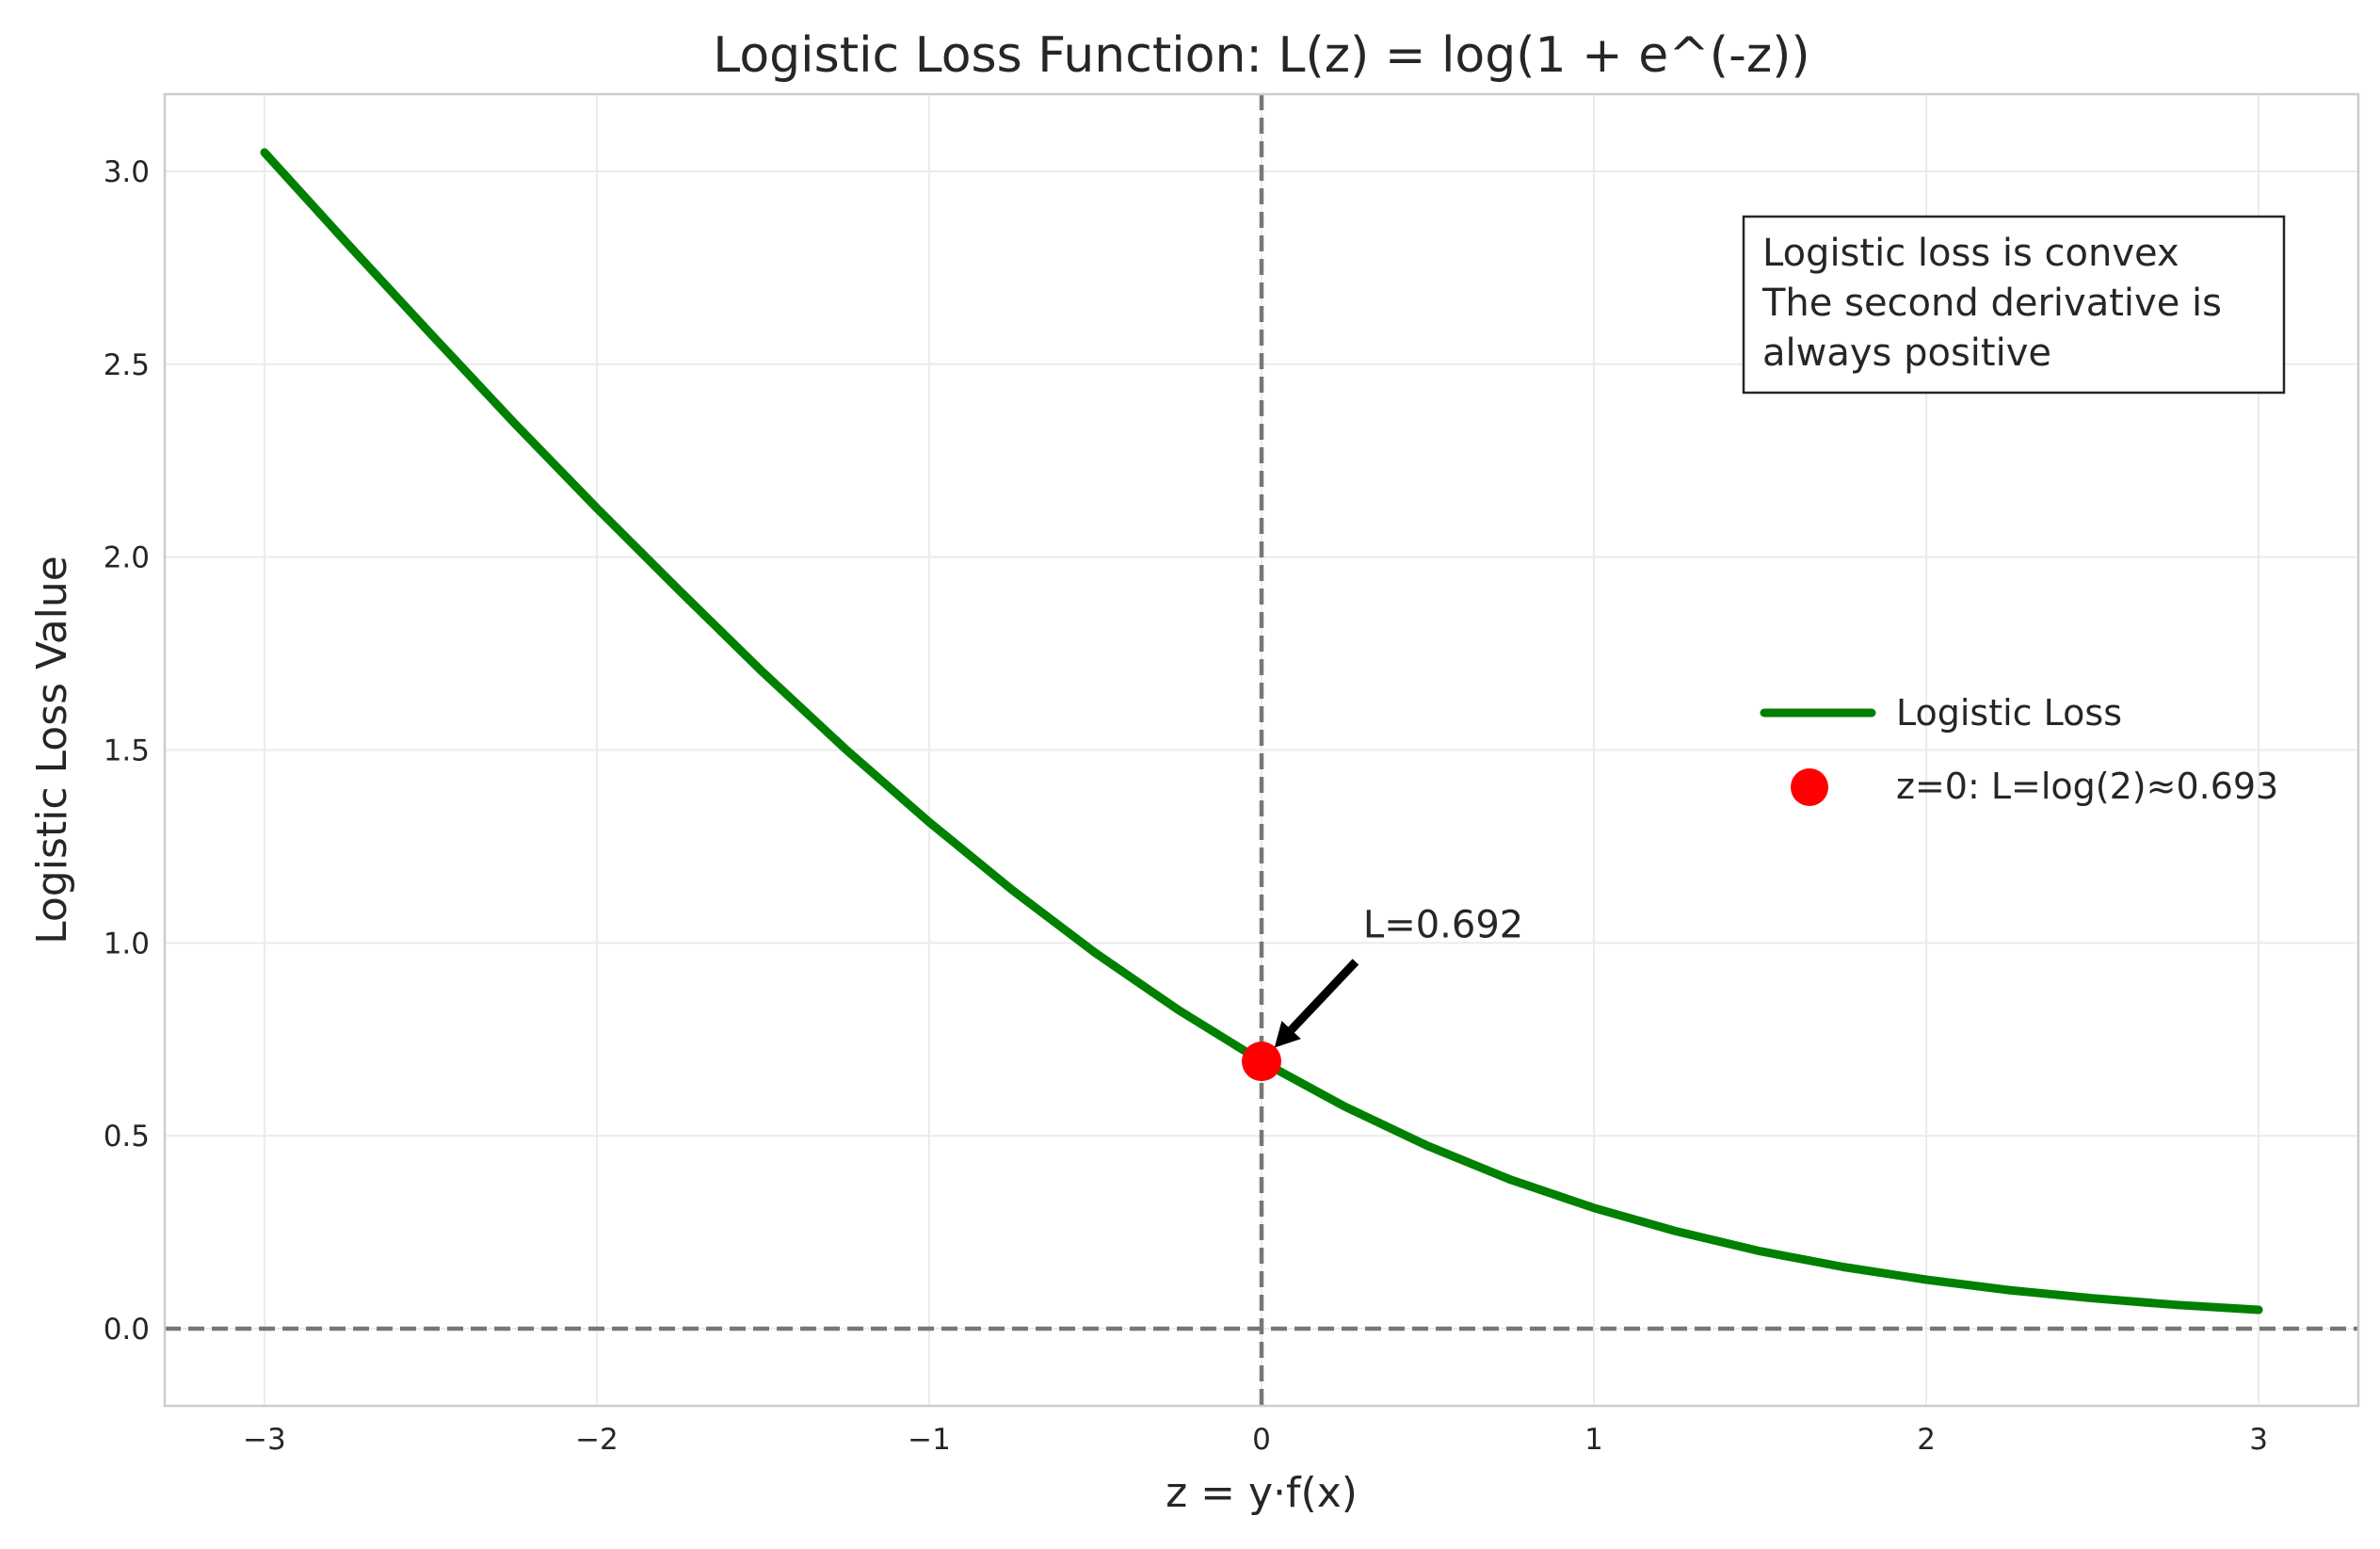 This screenshot has width=2380, height=1549. Describe the element at coordinates (1323, 996) in the screenshot. I see `annotation-arrow-shaft` at that location.